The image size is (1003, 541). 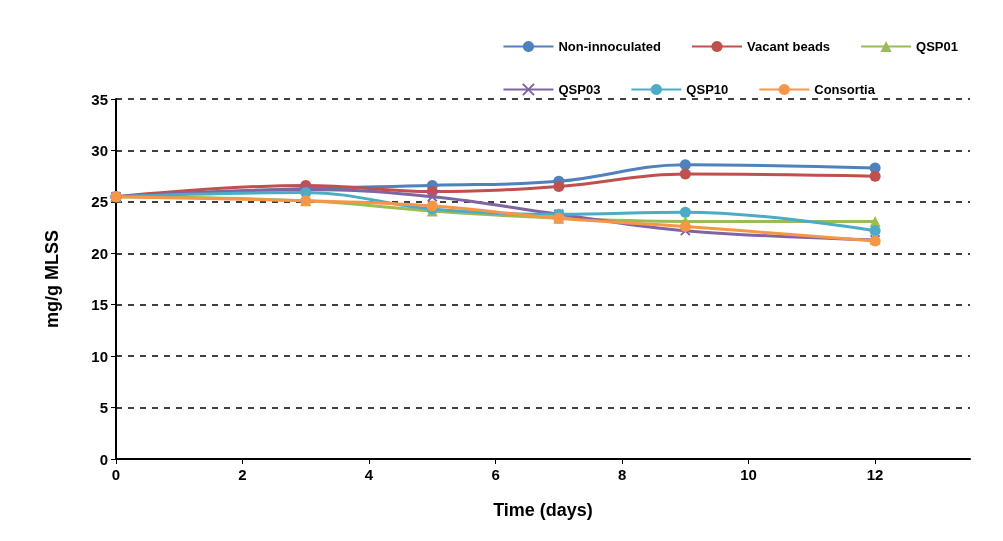 What do you see at coordinates (845, 89) in the screenshot?
I see `legend-label: Consortia` at bounding box center [845, 89].